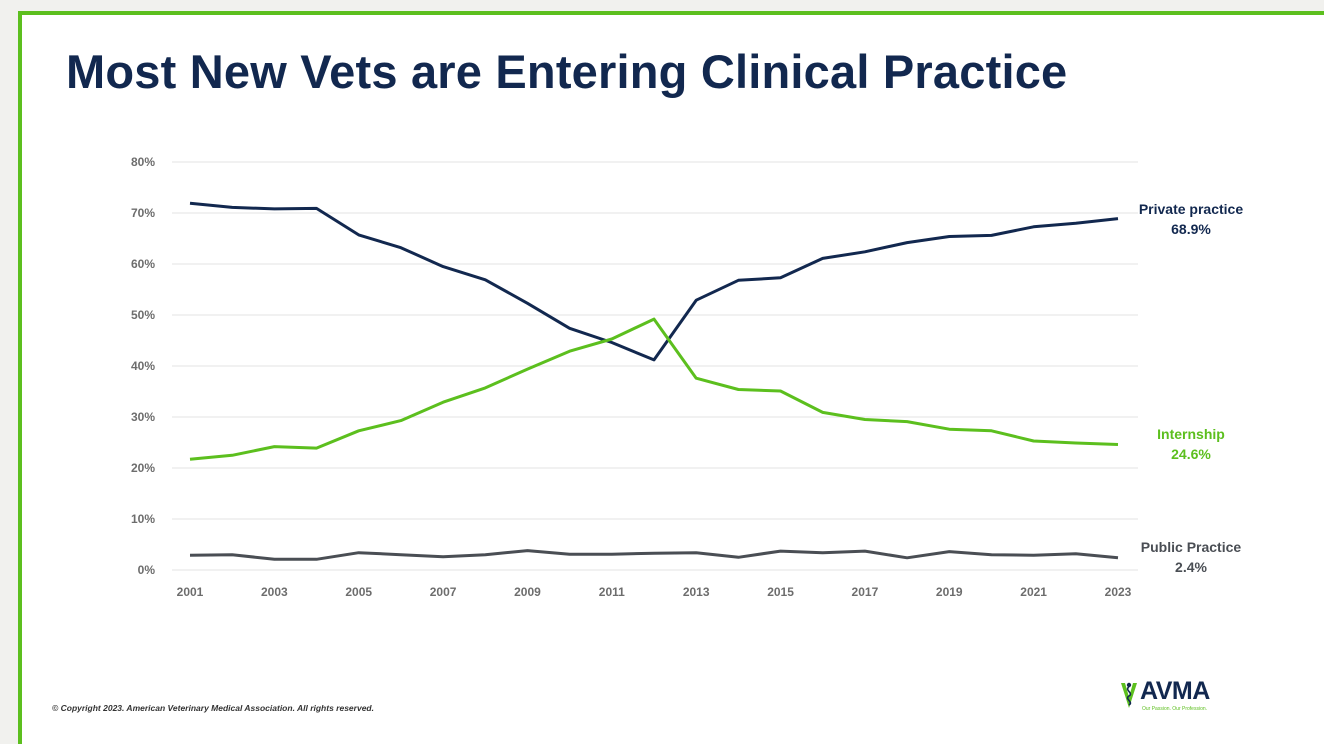 Image resolution: width=1324 pixels, height=744 pixels. I want to click on y-axis-ticks: 0% 10% 20% 30% 40% 50% 60% 70% 80%, so click(143, 366).